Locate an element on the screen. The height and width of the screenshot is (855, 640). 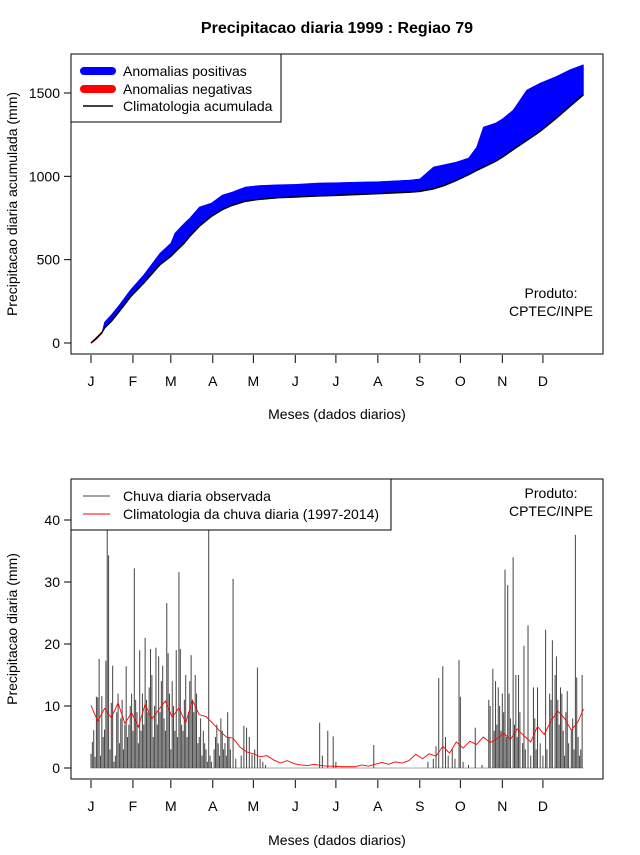
chart-title: Precipitacao diaria 1999 : Regiao 79 is located at coordinates (337, 28).